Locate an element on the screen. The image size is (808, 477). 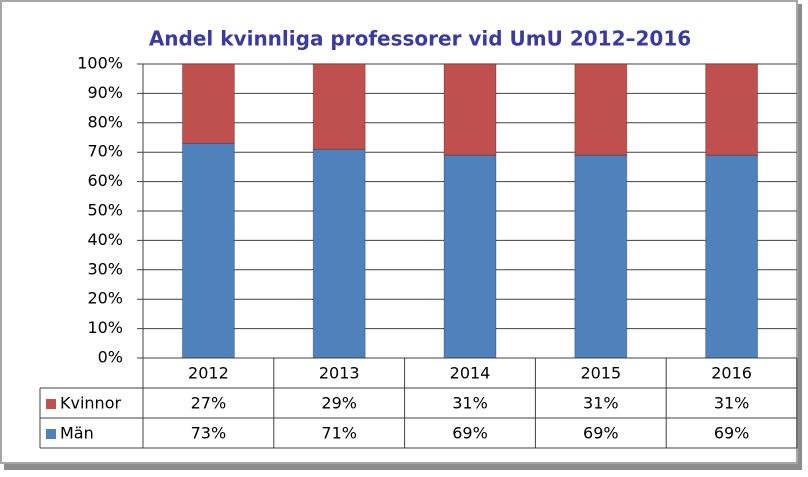
y-tick-label: 40% is located at coordinates (105, 239).